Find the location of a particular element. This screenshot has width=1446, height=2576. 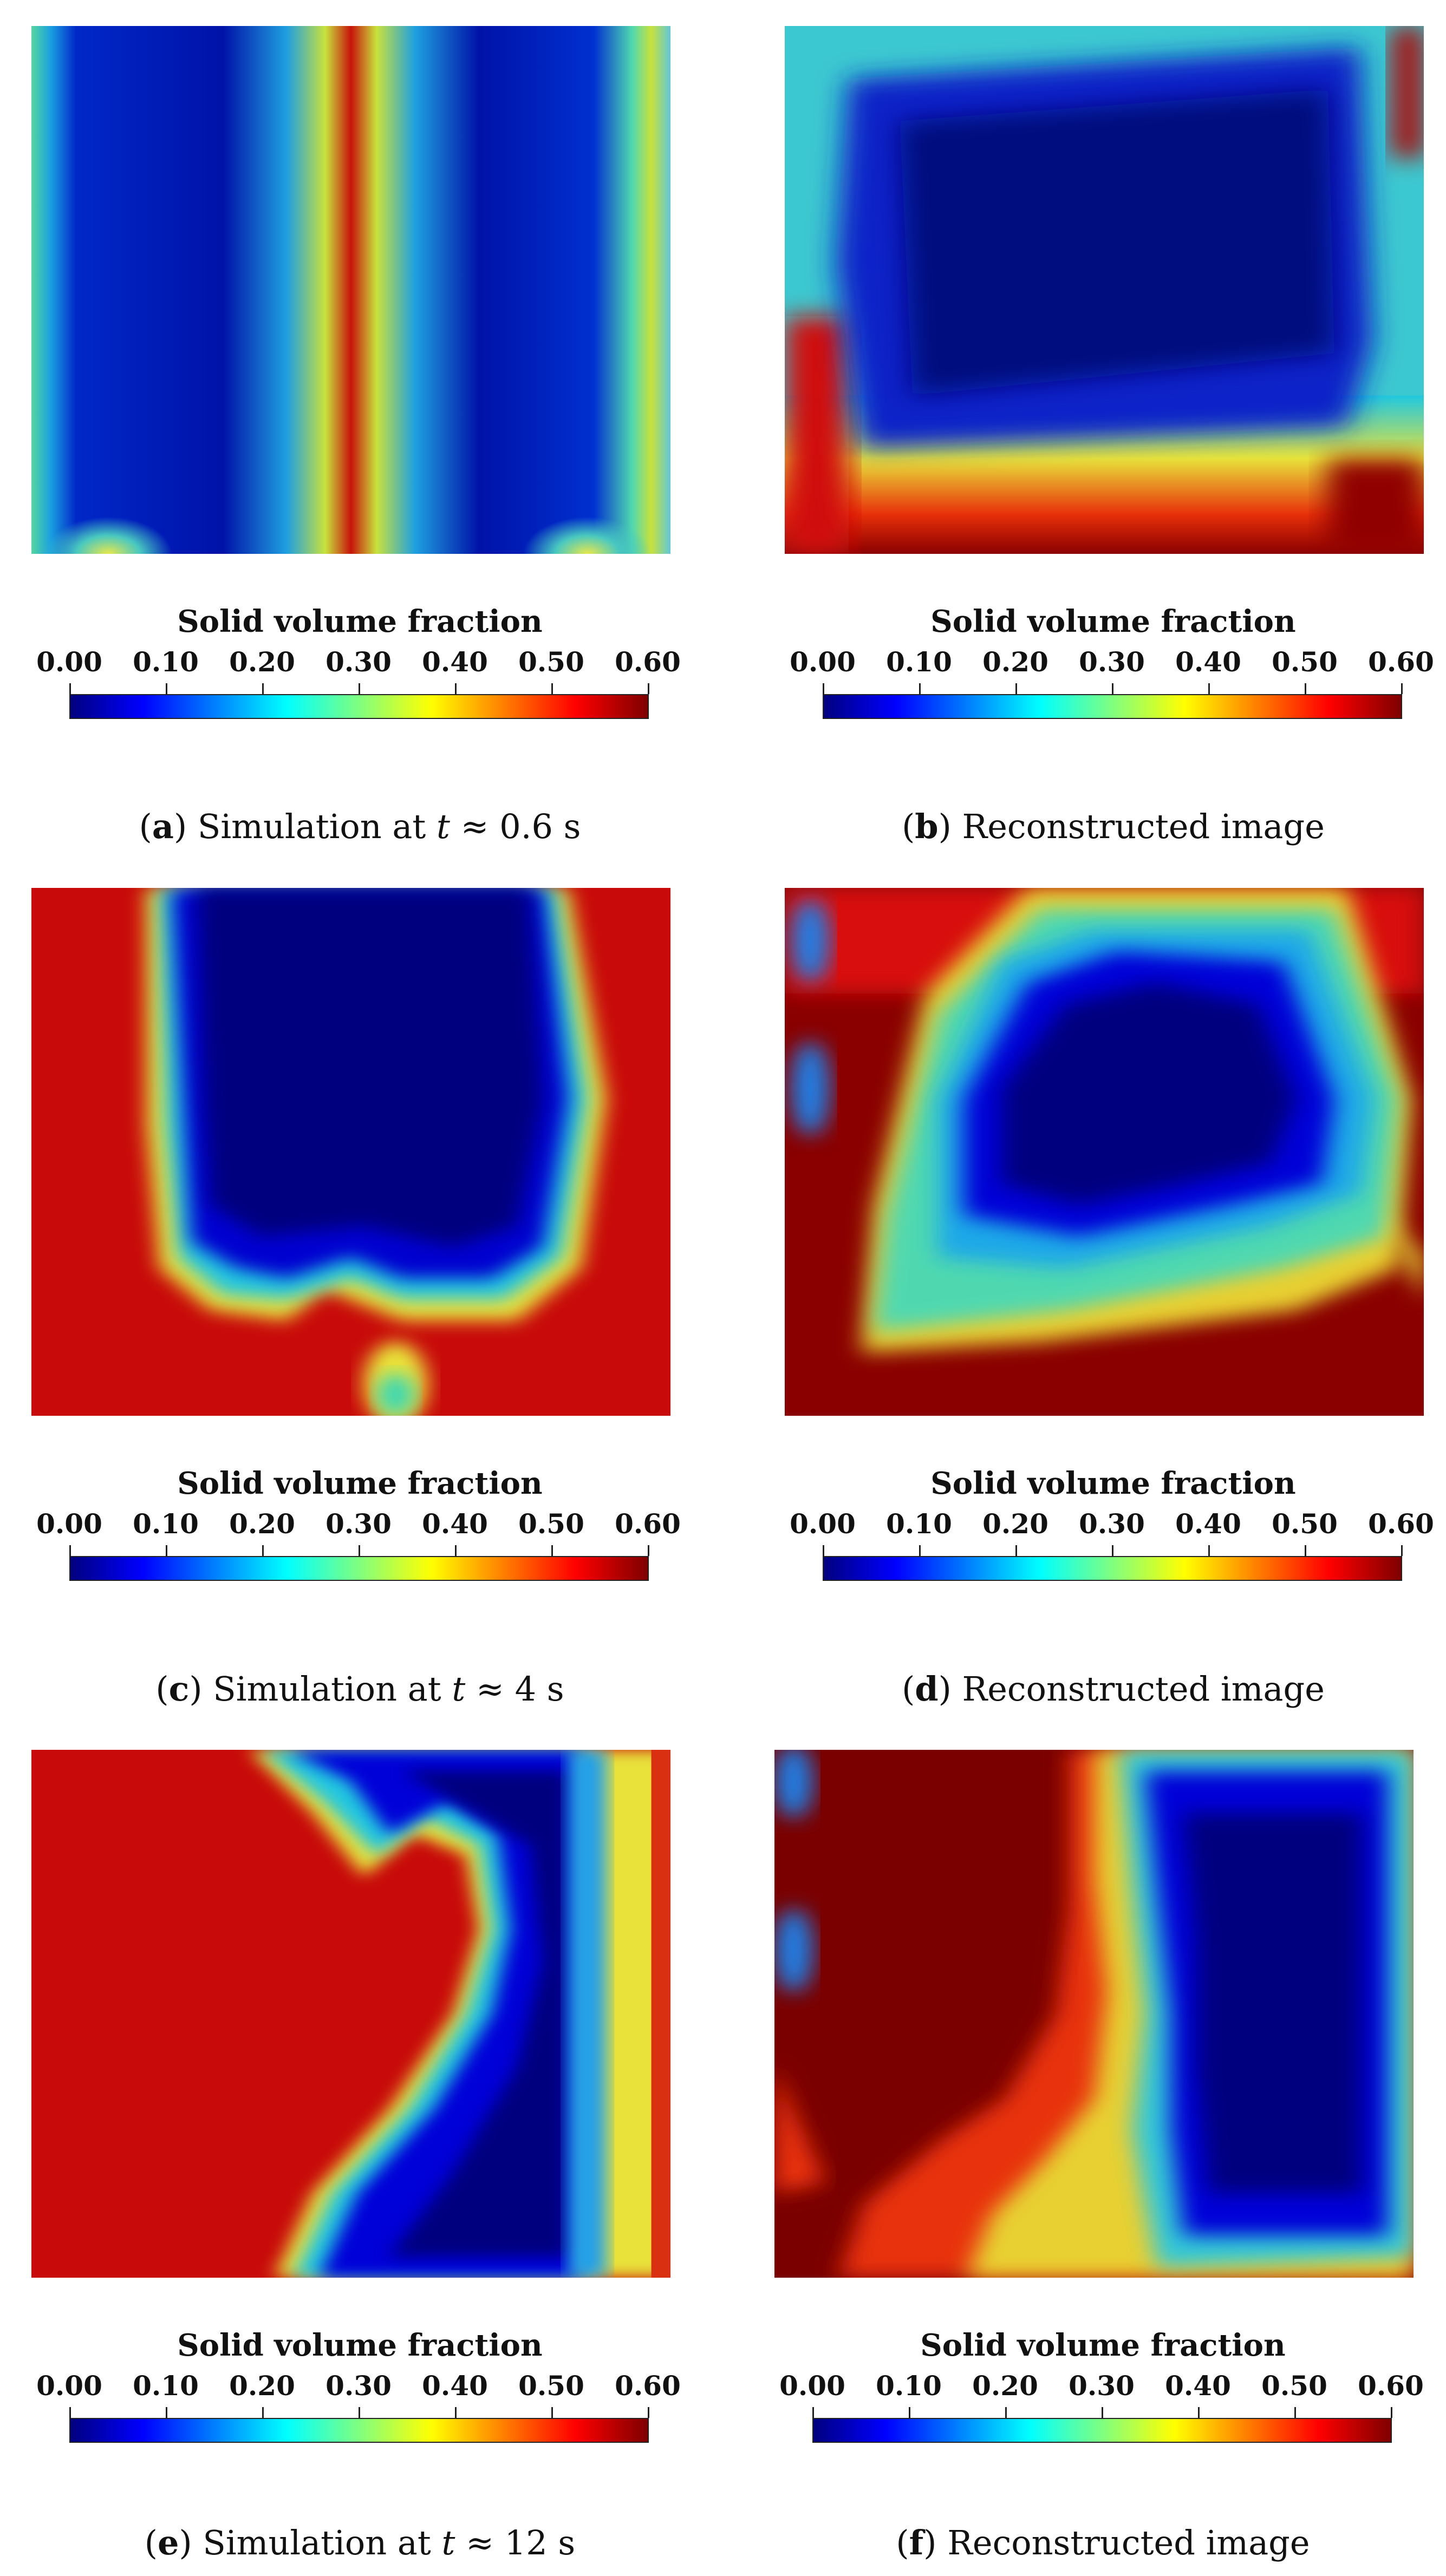

caption-letter: c is located at coordinates (179, 1689).